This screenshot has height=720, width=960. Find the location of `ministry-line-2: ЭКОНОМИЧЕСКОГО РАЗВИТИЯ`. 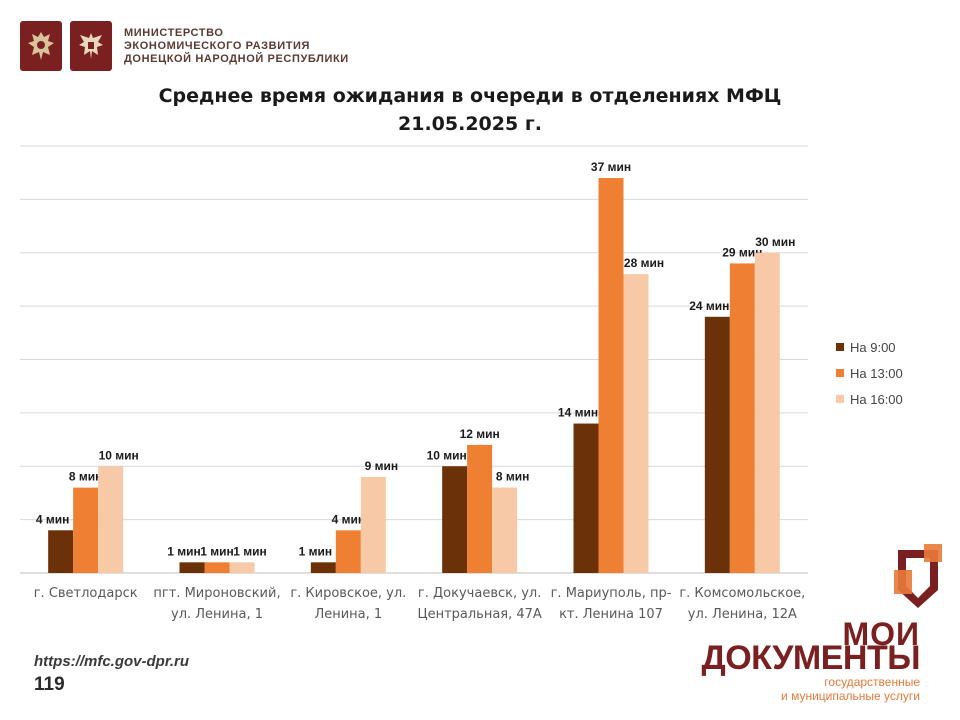

ministry-line-2: ЭКОНОМИЧЕСКОГО РАЗВИТИЯ is located at coordinates (217, 45).